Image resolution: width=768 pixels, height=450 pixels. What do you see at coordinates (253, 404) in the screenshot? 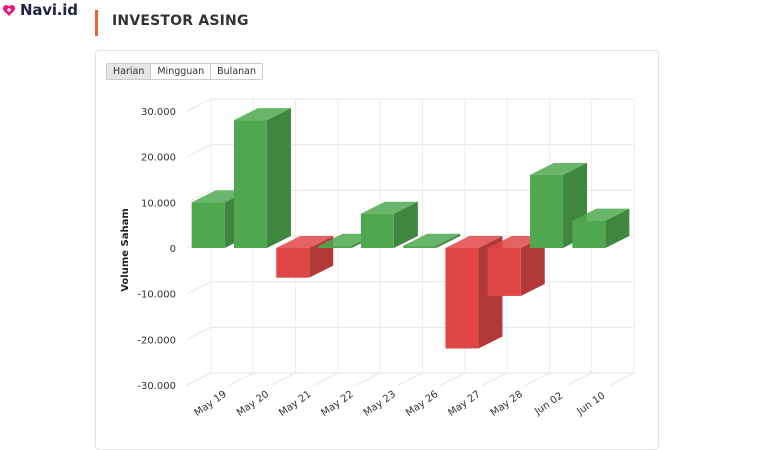
I see `x-tick-label: May 20` at bounding box center [253, 404].